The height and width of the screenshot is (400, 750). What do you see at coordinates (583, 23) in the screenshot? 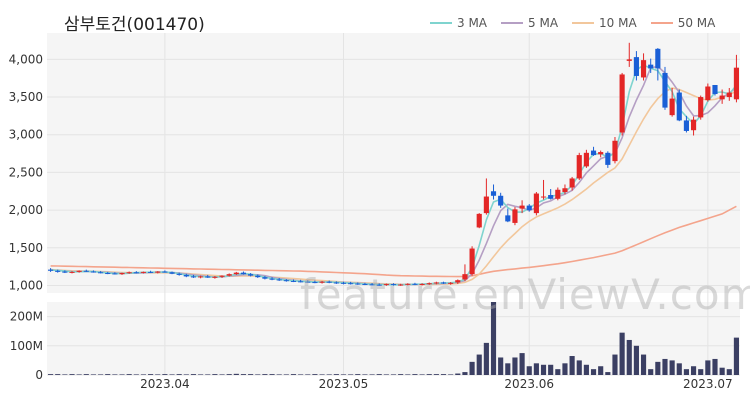
I see `legend-swatch` at bounding box center [583, 23].